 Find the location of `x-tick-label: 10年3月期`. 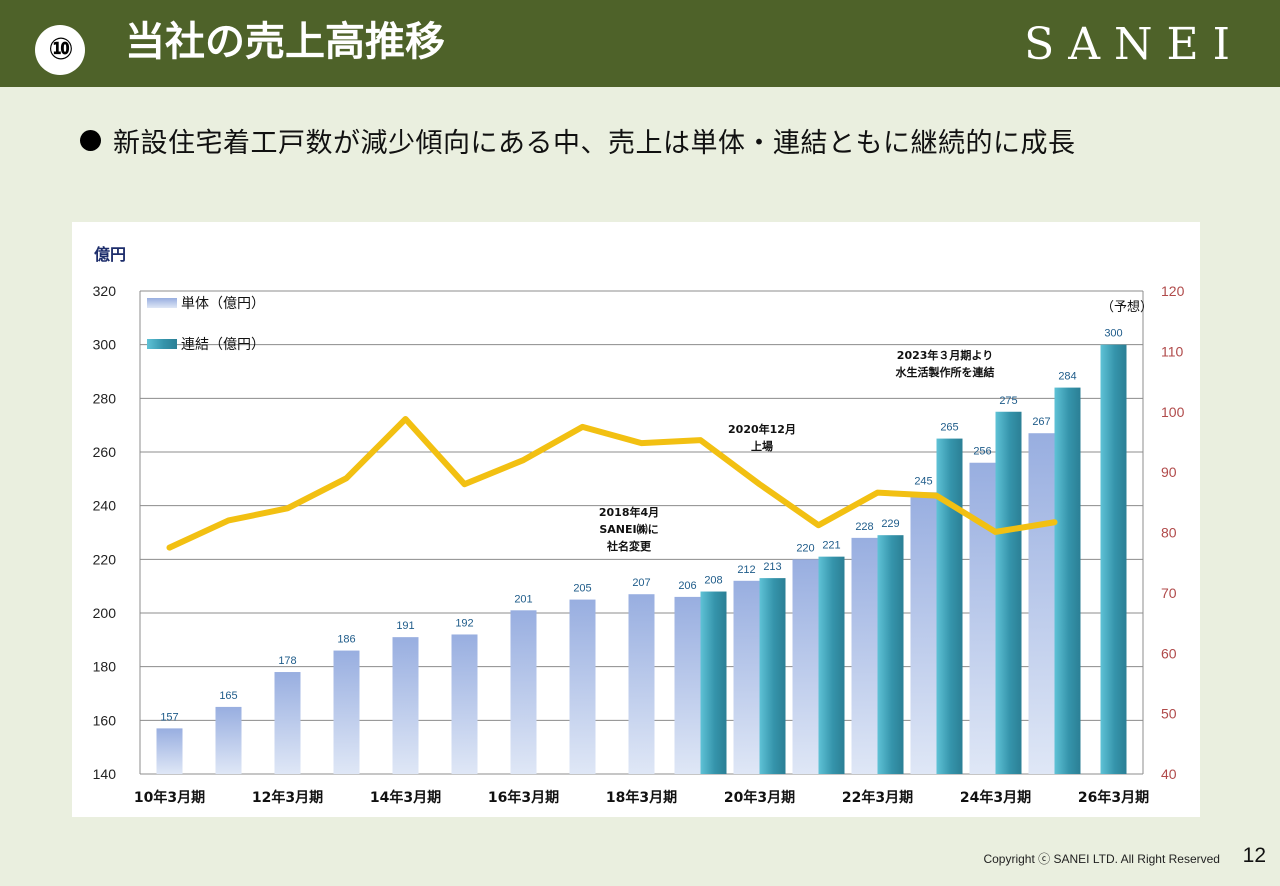

x-tick-label: 10年3月期 is located at coordinates (169, 797).